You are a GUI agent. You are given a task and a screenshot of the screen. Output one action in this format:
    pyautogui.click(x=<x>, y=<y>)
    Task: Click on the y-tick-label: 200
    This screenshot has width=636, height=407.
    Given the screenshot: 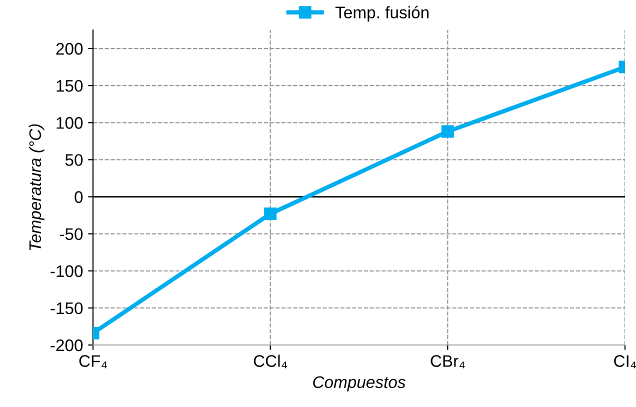 What is the action you would take?
    pyautogui.click(x=69, y=48)
    